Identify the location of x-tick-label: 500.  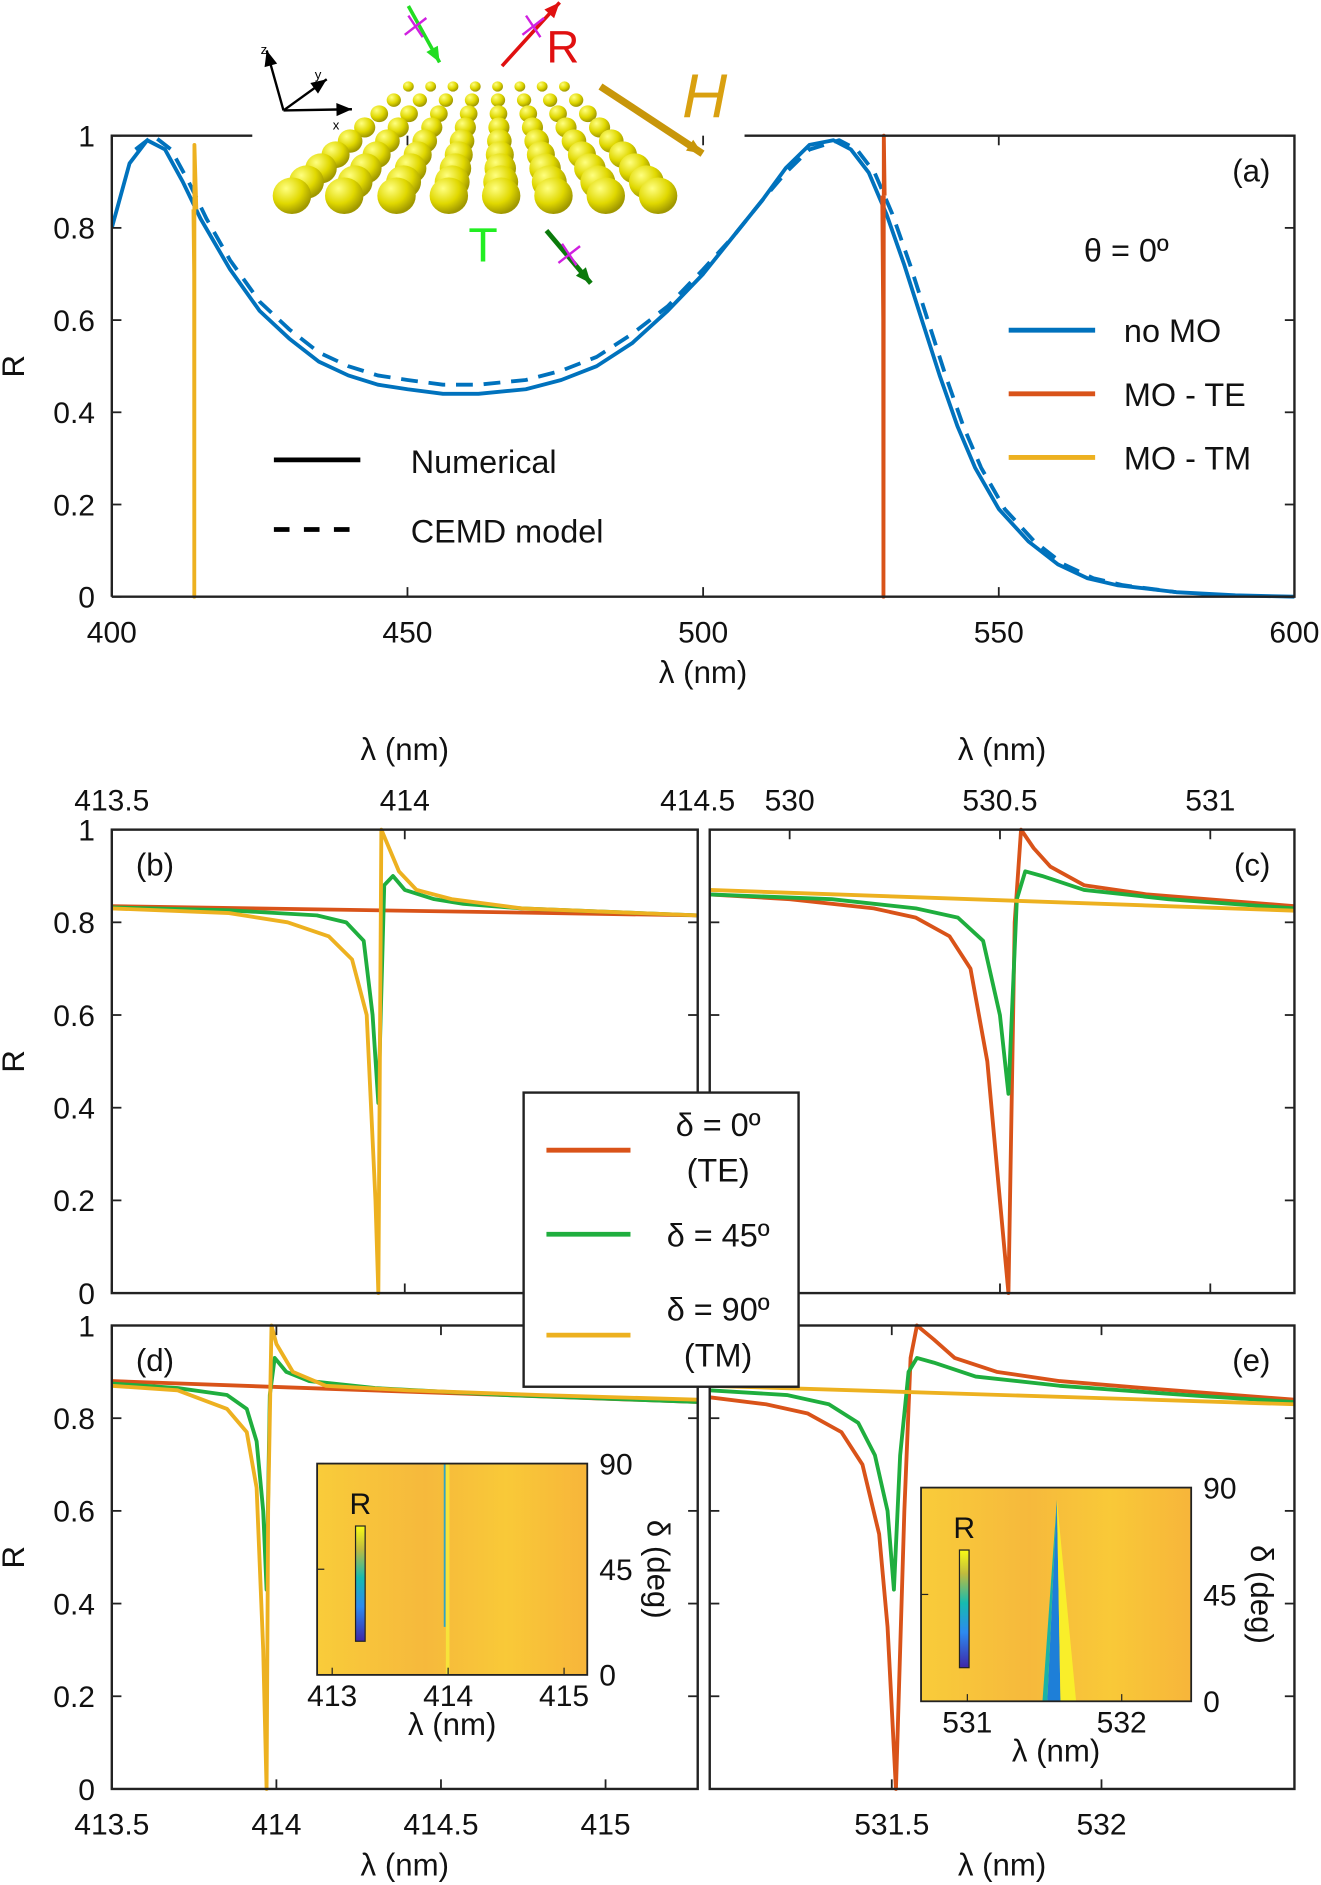
(703, 632).